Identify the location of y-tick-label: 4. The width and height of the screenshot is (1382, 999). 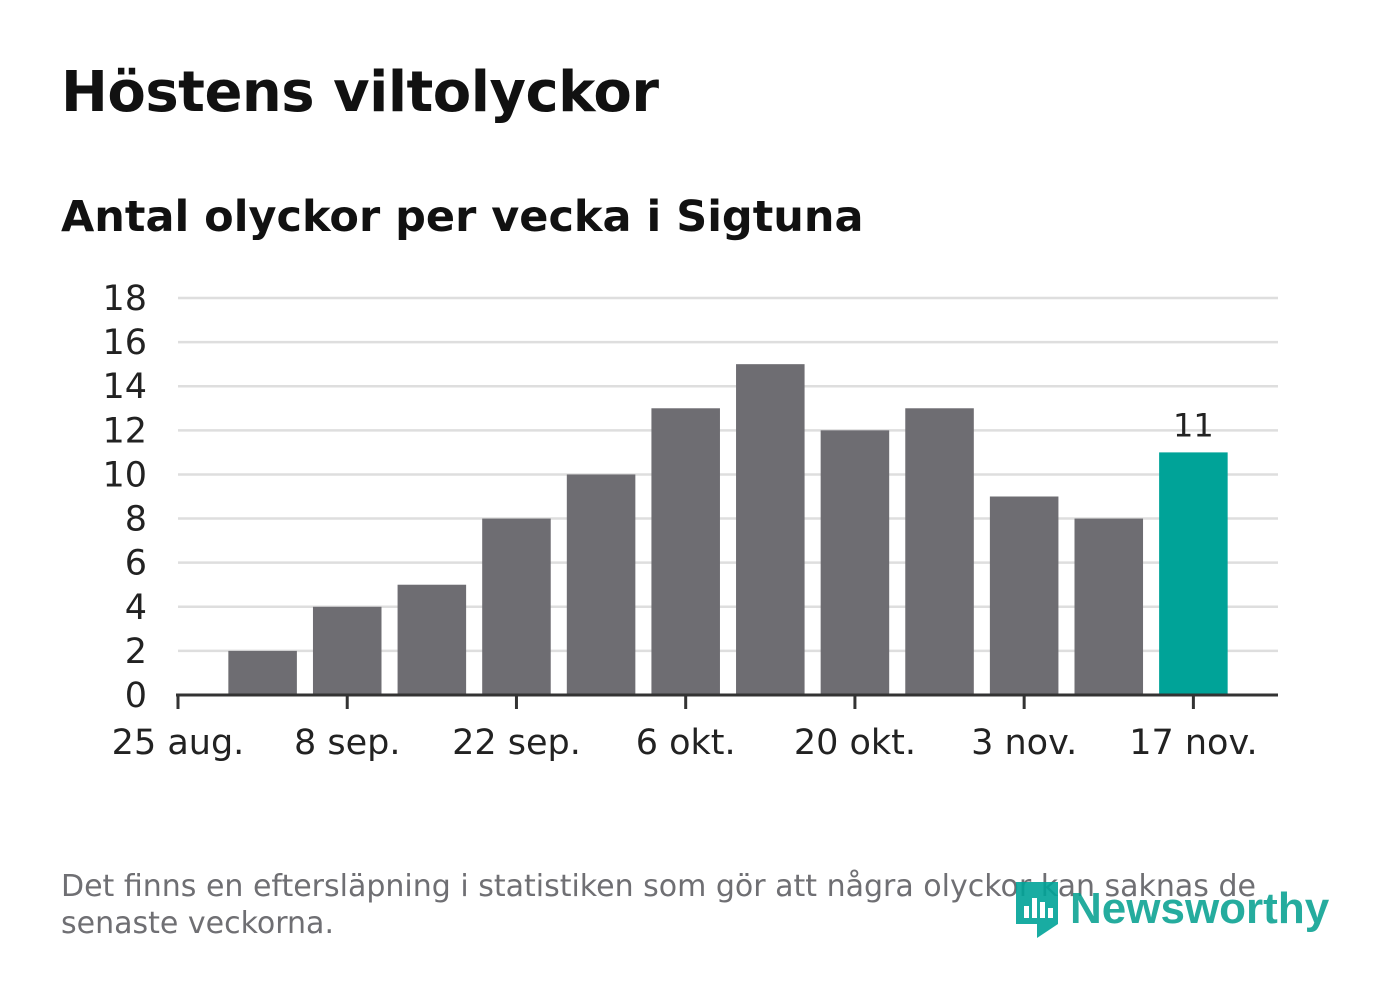
(136, 608).